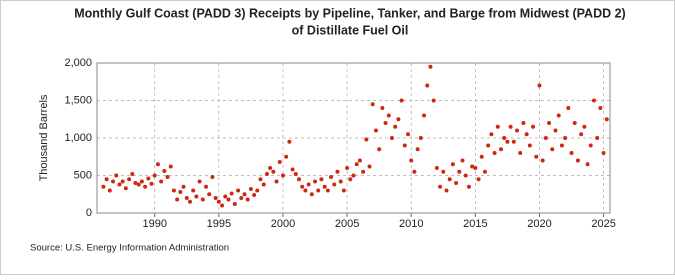  Describe the element at coordinates (219, 224) in the screenshot. I see `x-tick-label: 1995` at that location.